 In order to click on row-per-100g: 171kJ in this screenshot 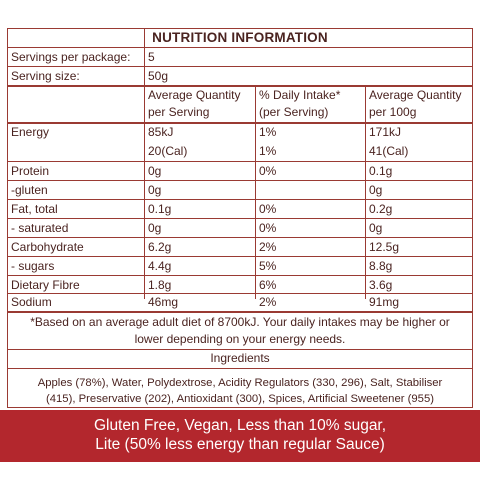, I will do `click(385, 132)`.